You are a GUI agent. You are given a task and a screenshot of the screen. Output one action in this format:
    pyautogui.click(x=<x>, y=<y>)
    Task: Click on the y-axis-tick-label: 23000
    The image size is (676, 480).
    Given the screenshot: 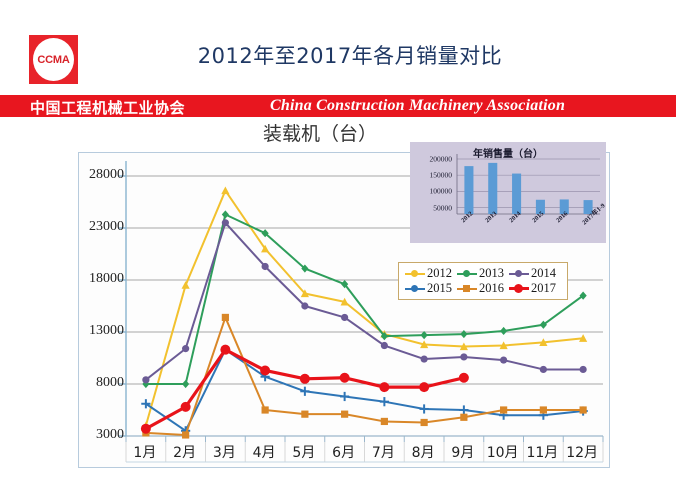 What is the action you would take?
    pyautogui.click(x=106, y=226)
    